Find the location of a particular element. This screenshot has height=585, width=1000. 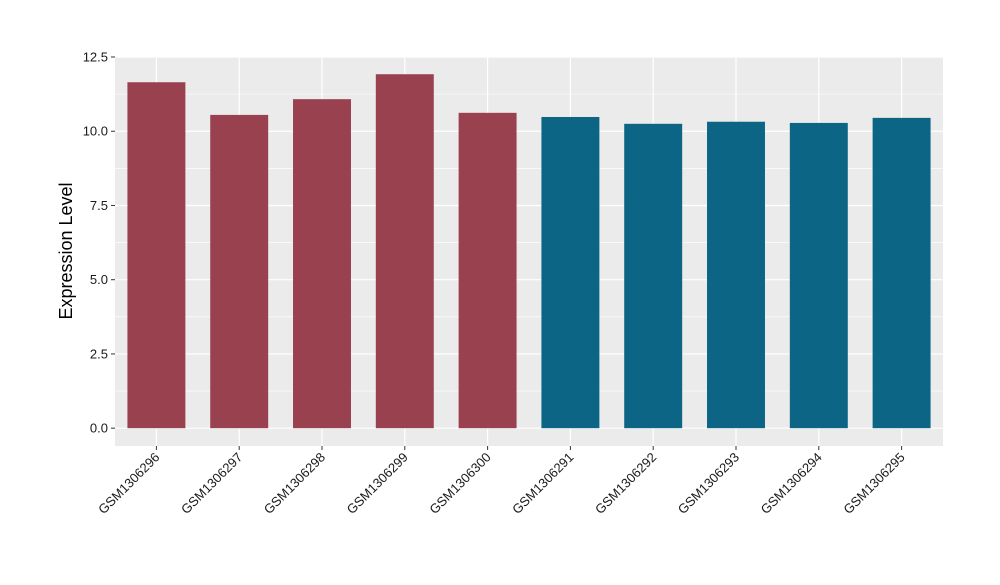

y-tick-label: 0.0 is located at coordinates (99, 428).